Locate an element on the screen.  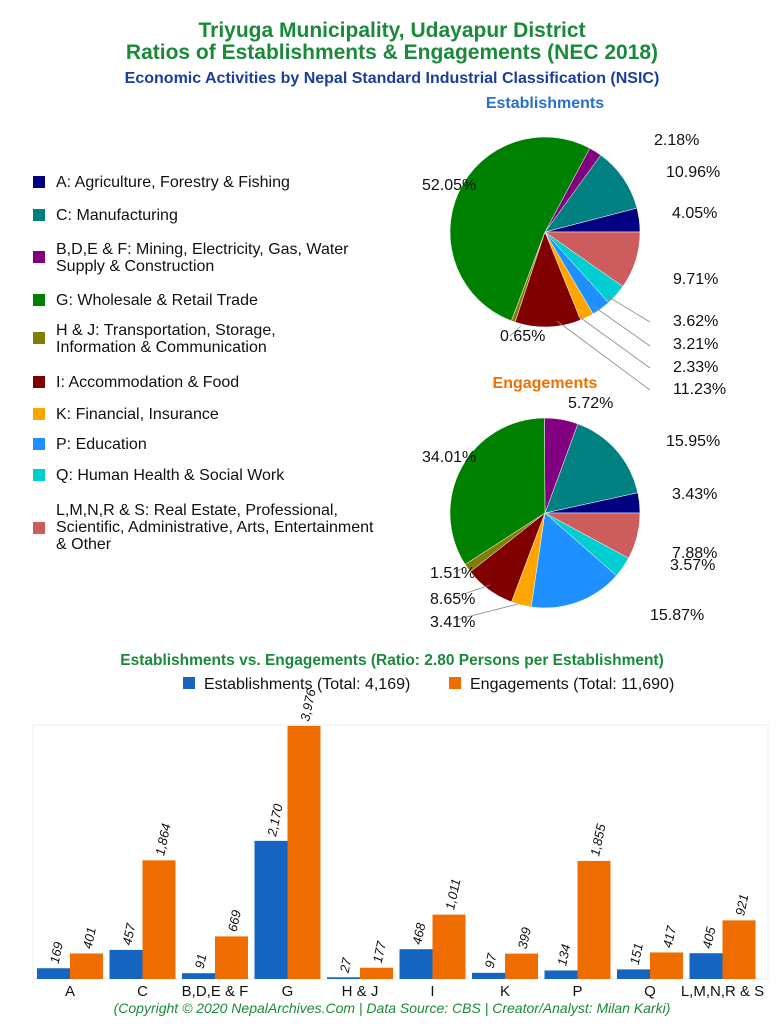
bar-data-label: 669 is located at coordinates (234, 921).